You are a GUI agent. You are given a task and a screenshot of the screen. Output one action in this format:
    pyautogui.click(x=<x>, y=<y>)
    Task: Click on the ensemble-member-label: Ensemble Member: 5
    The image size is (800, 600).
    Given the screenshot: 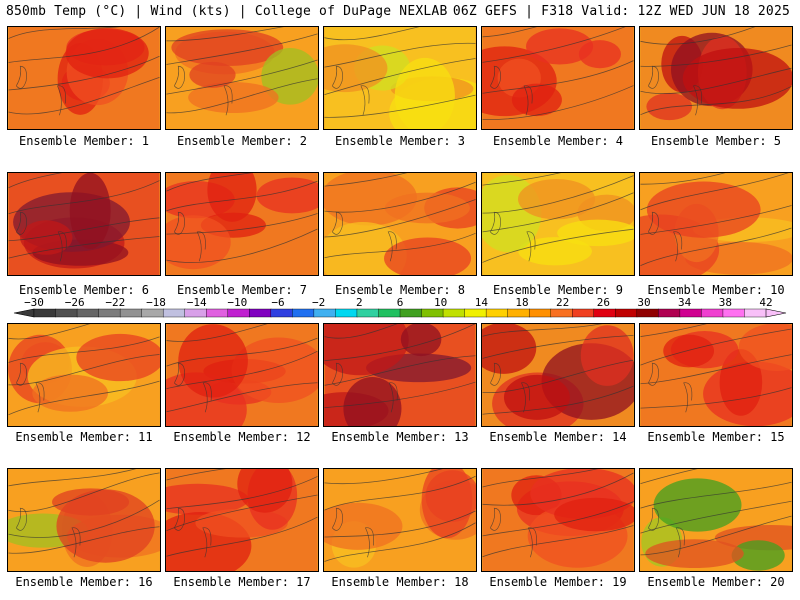 What is the action you would take?
    pyautogui.click(x=716, y=141)
    